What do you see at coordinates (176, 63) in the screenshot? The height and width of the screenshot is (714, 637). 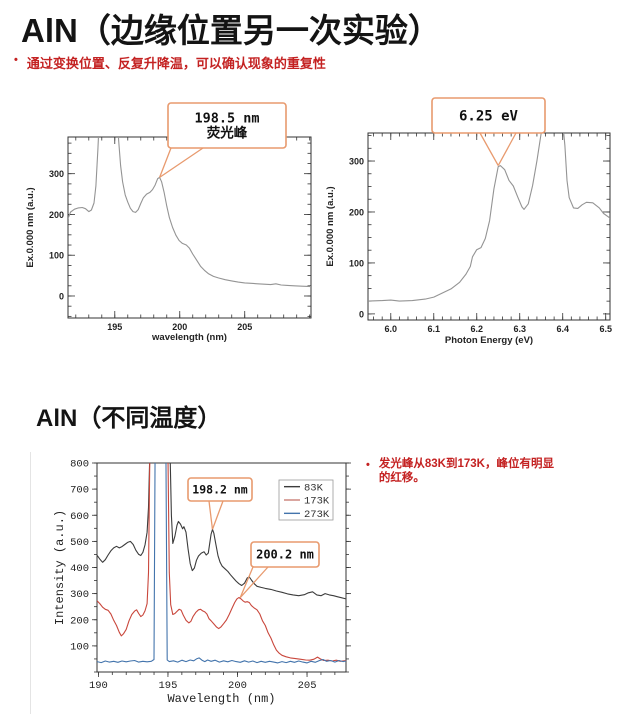 I see `experiment-note-text: 通过变换位置、反复升降温，可以确认现象的重复性` at bounding box center [176, 63].